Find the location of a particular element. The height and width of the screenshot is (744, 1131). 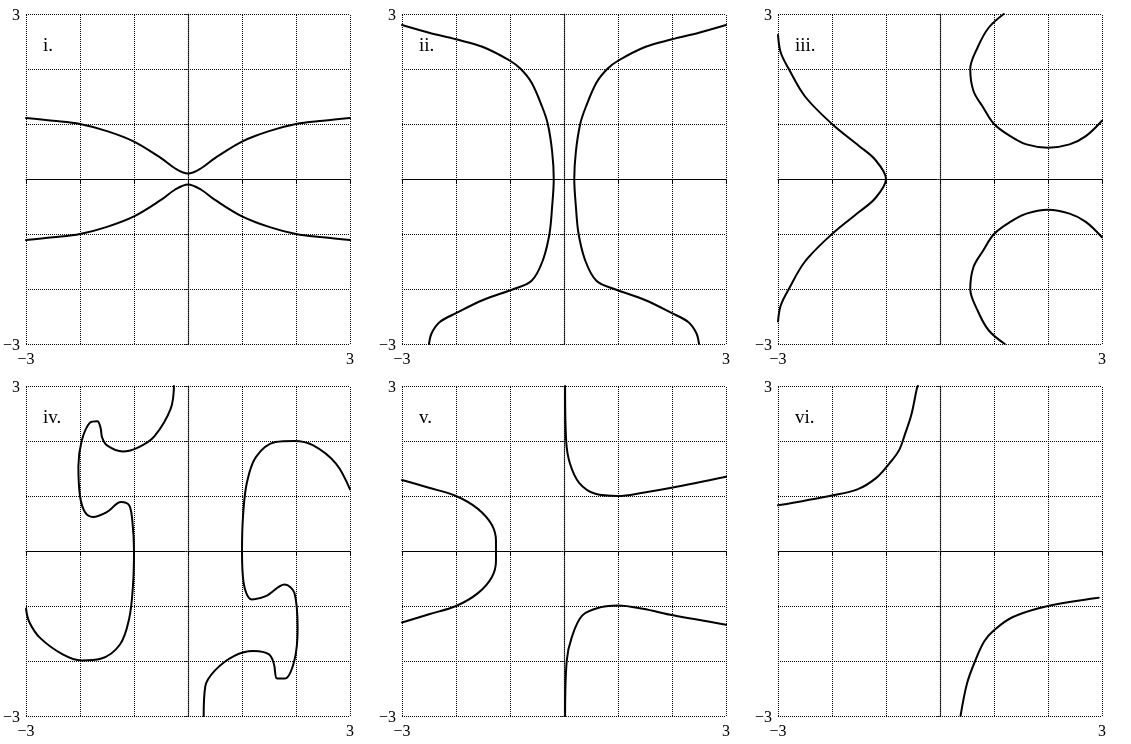

text: ii. is located at coordinates (427, 44).